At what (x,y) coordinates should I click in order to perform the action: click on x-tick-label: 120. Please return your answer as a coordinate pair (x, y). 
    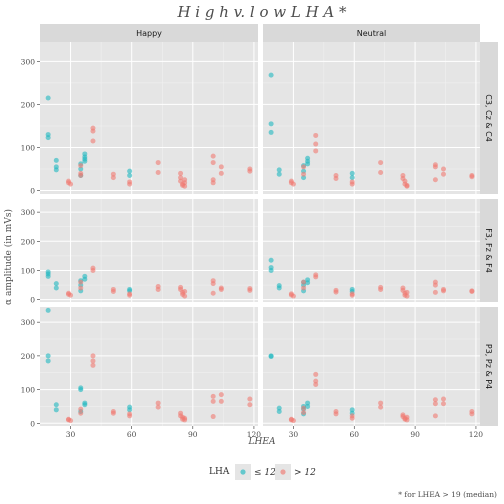
    Looking at the image, I should click on (476, 434).